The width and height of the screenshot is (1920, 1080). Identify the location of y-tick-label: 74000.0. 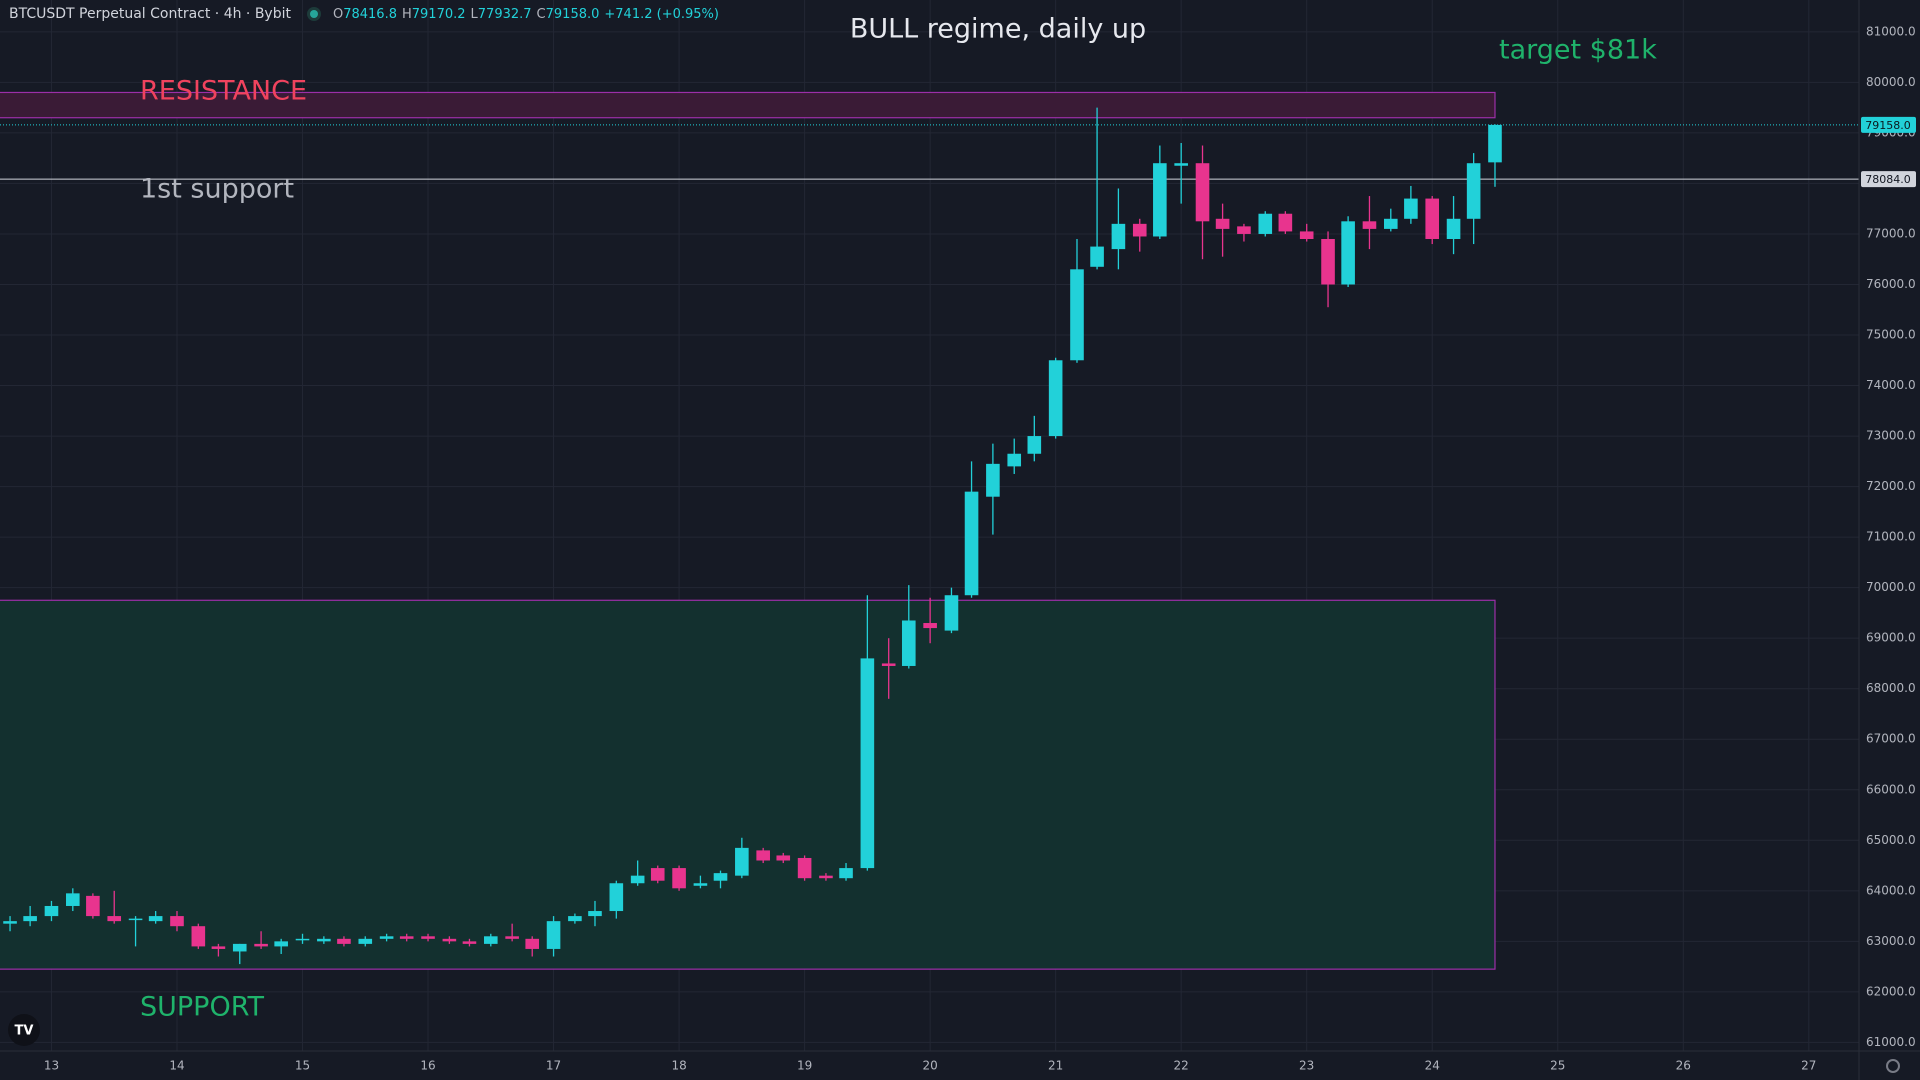
(1891, 385).